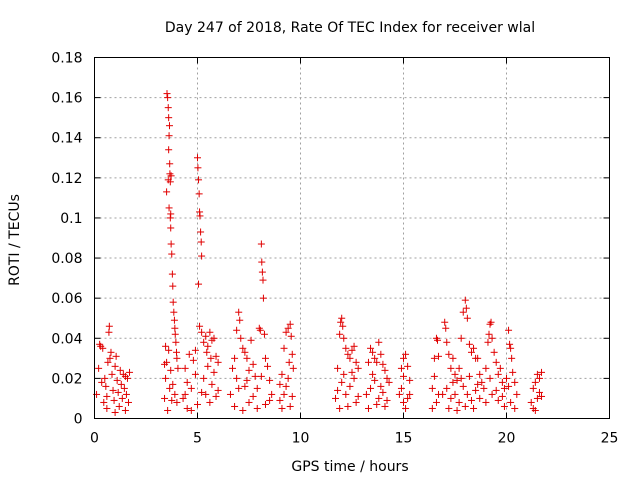 This screenshot has width=640, height=480. Describe the element at coordinates (610, 439) in the screenshot. I see `x-tick-label: 25` at that location.